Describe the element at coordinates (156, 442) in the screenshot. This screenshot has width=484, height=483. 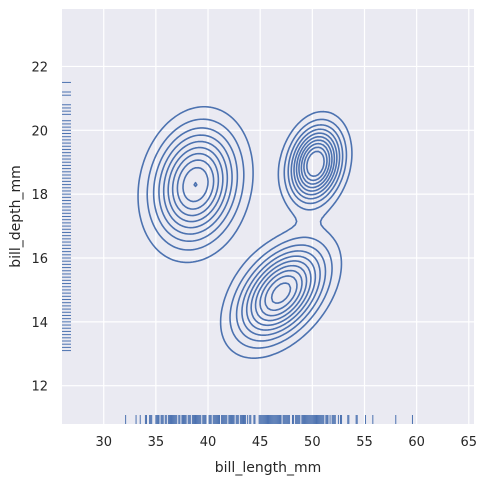
I see `x-tick-label: 35` at that location.